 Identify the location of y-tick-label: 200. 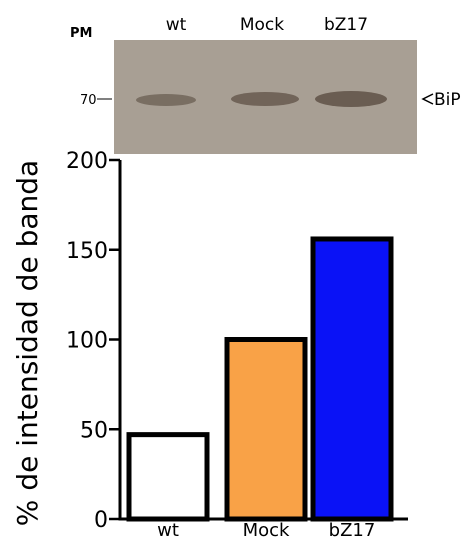
(87, 161).